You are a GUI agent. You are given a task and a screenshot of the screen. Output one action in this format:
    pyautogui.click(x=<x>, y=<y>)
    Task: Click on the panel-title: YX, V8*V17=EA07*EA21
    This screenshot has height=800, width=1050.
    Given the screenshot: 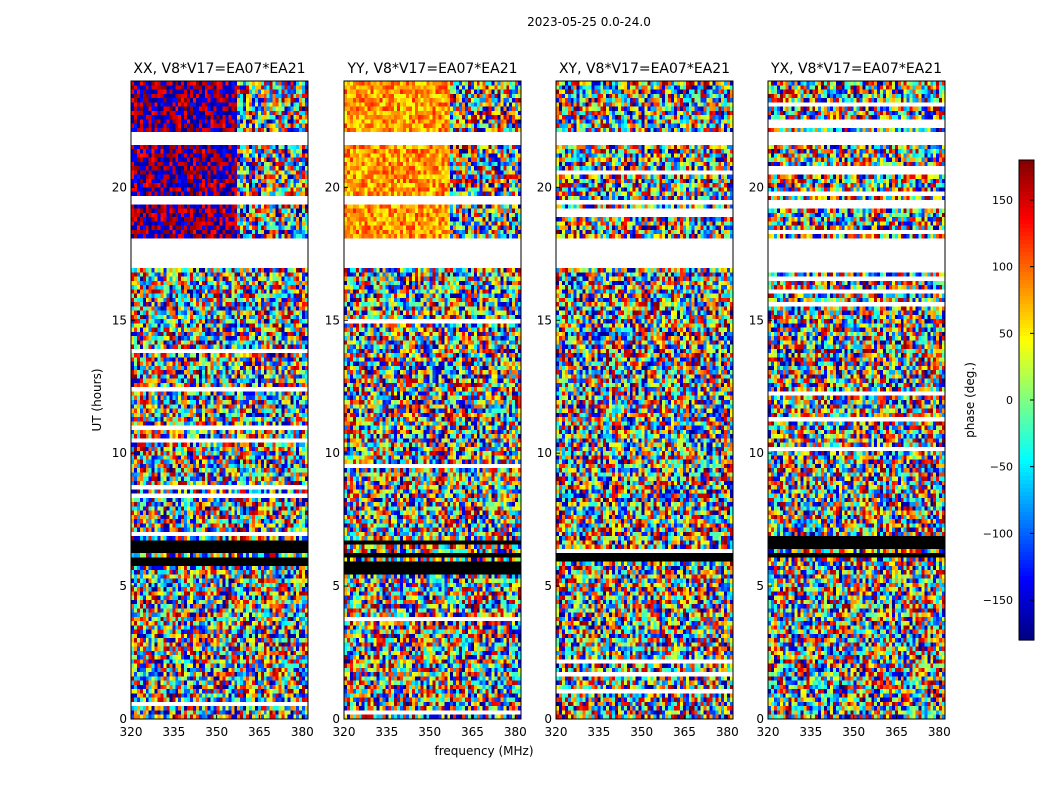 What is the action you would take?
    pyautogui.click(x=856, y=69)
    